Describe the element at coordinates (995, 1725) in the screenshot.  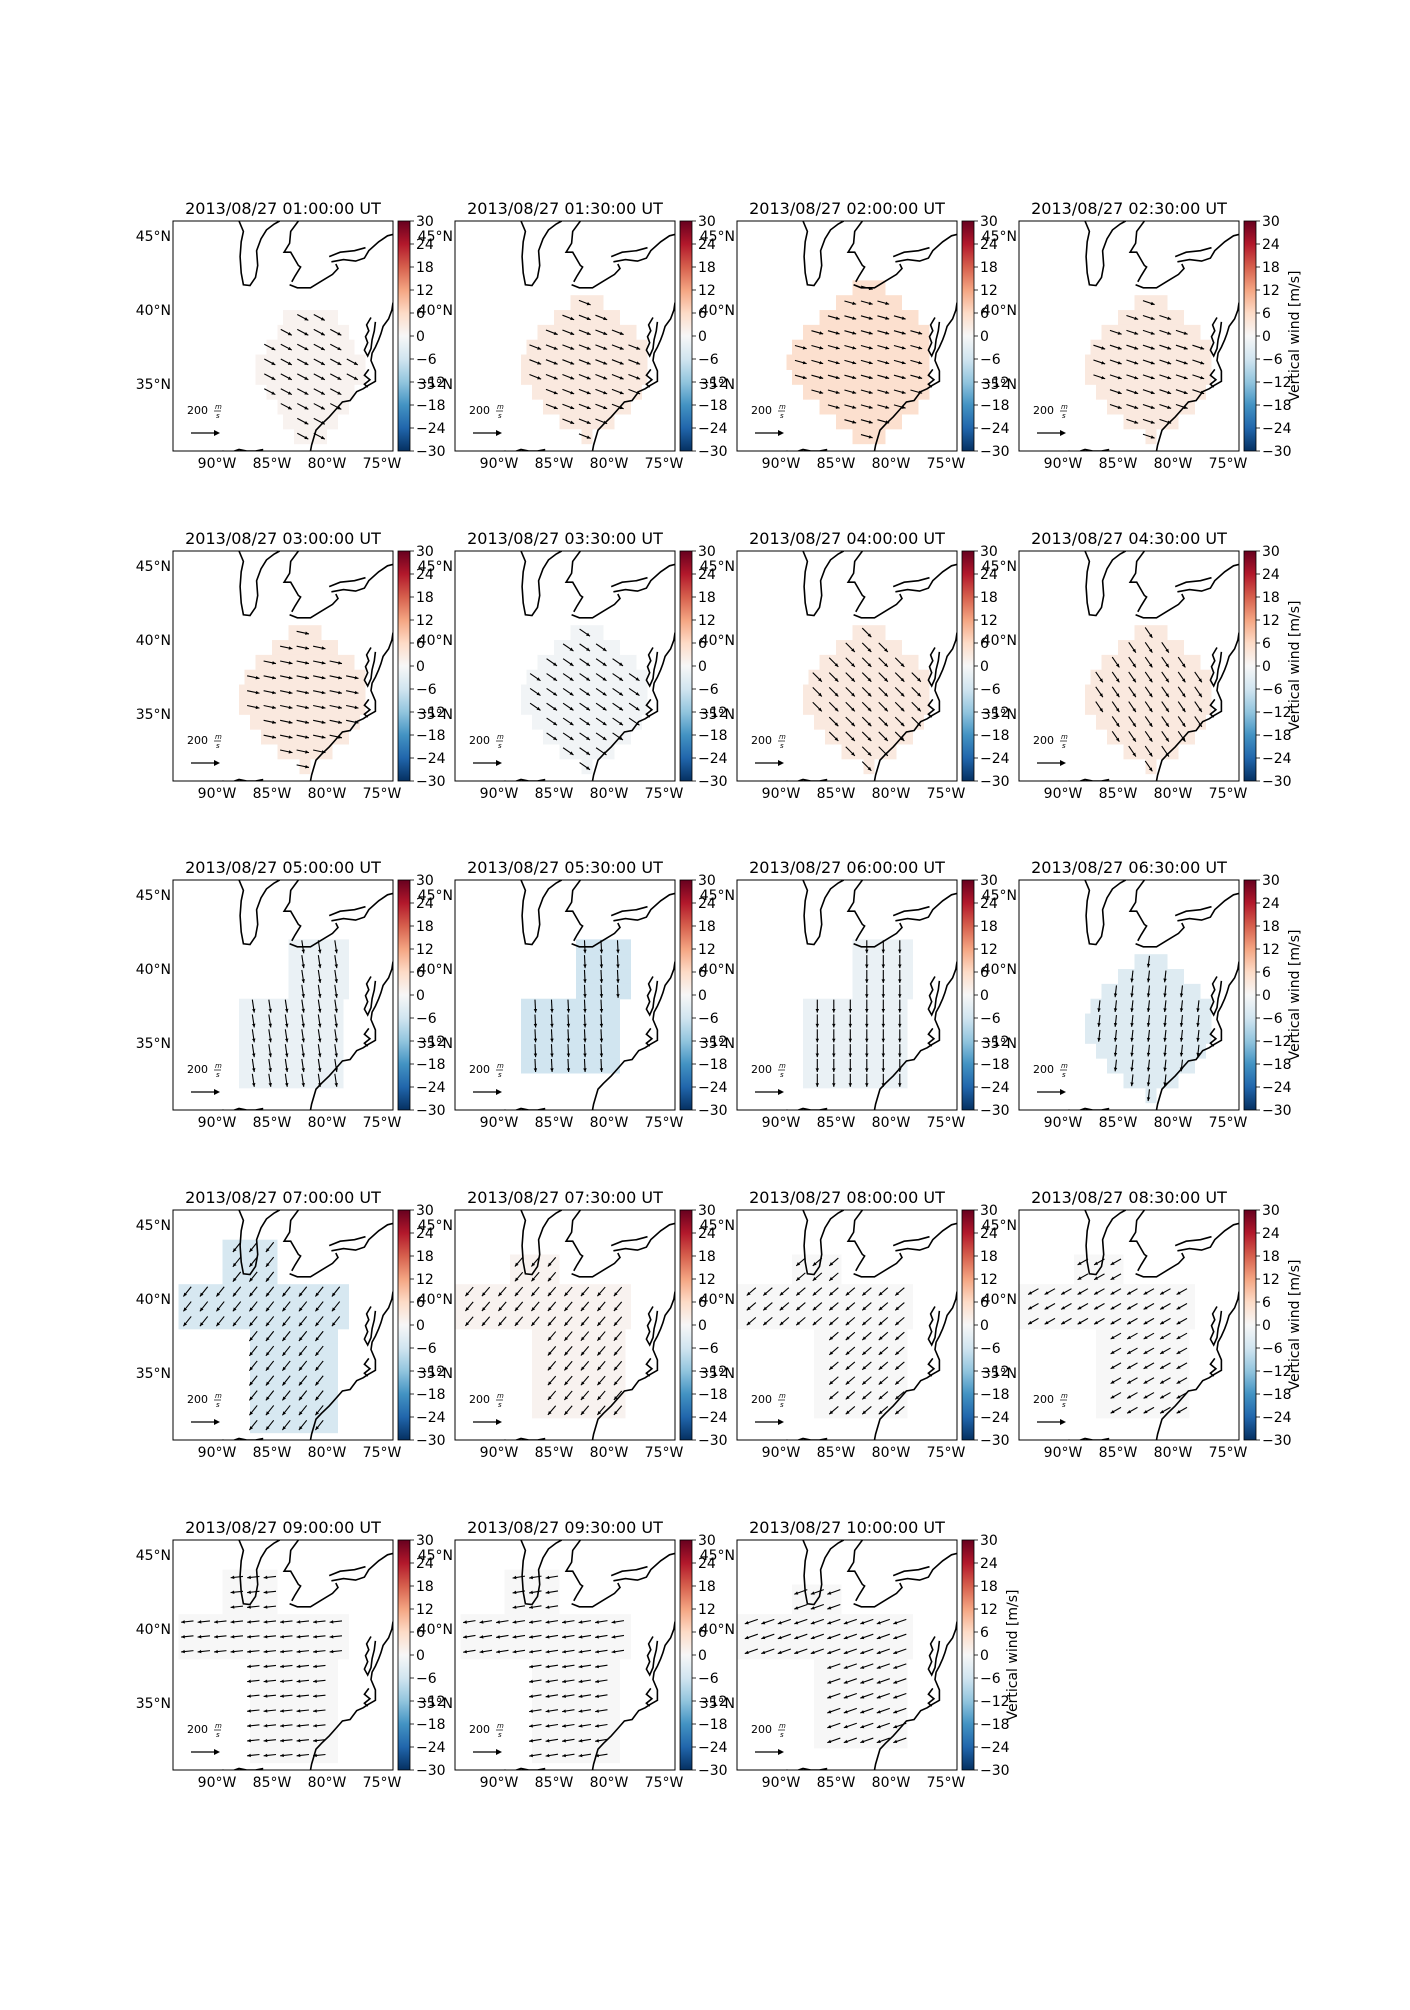
I see `colorbar-tick: −18` at that location.